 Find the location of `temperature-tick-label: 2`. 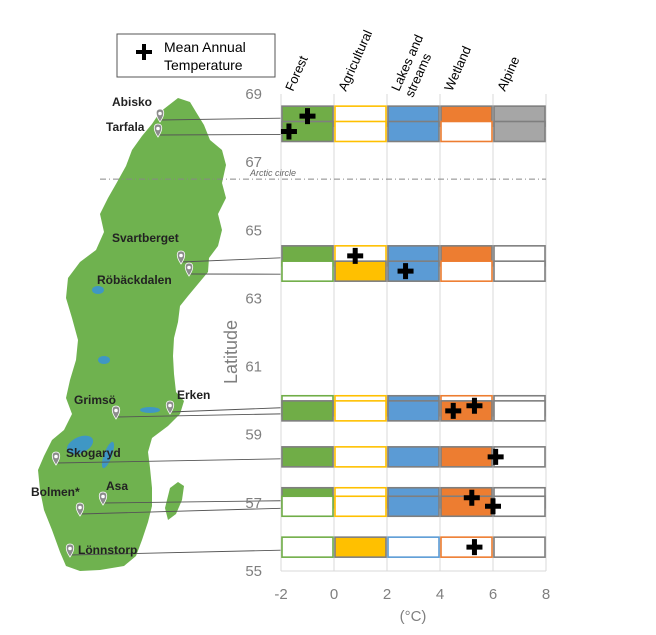

temperature-tick-label: 2 is located at coordinates (387, 594).